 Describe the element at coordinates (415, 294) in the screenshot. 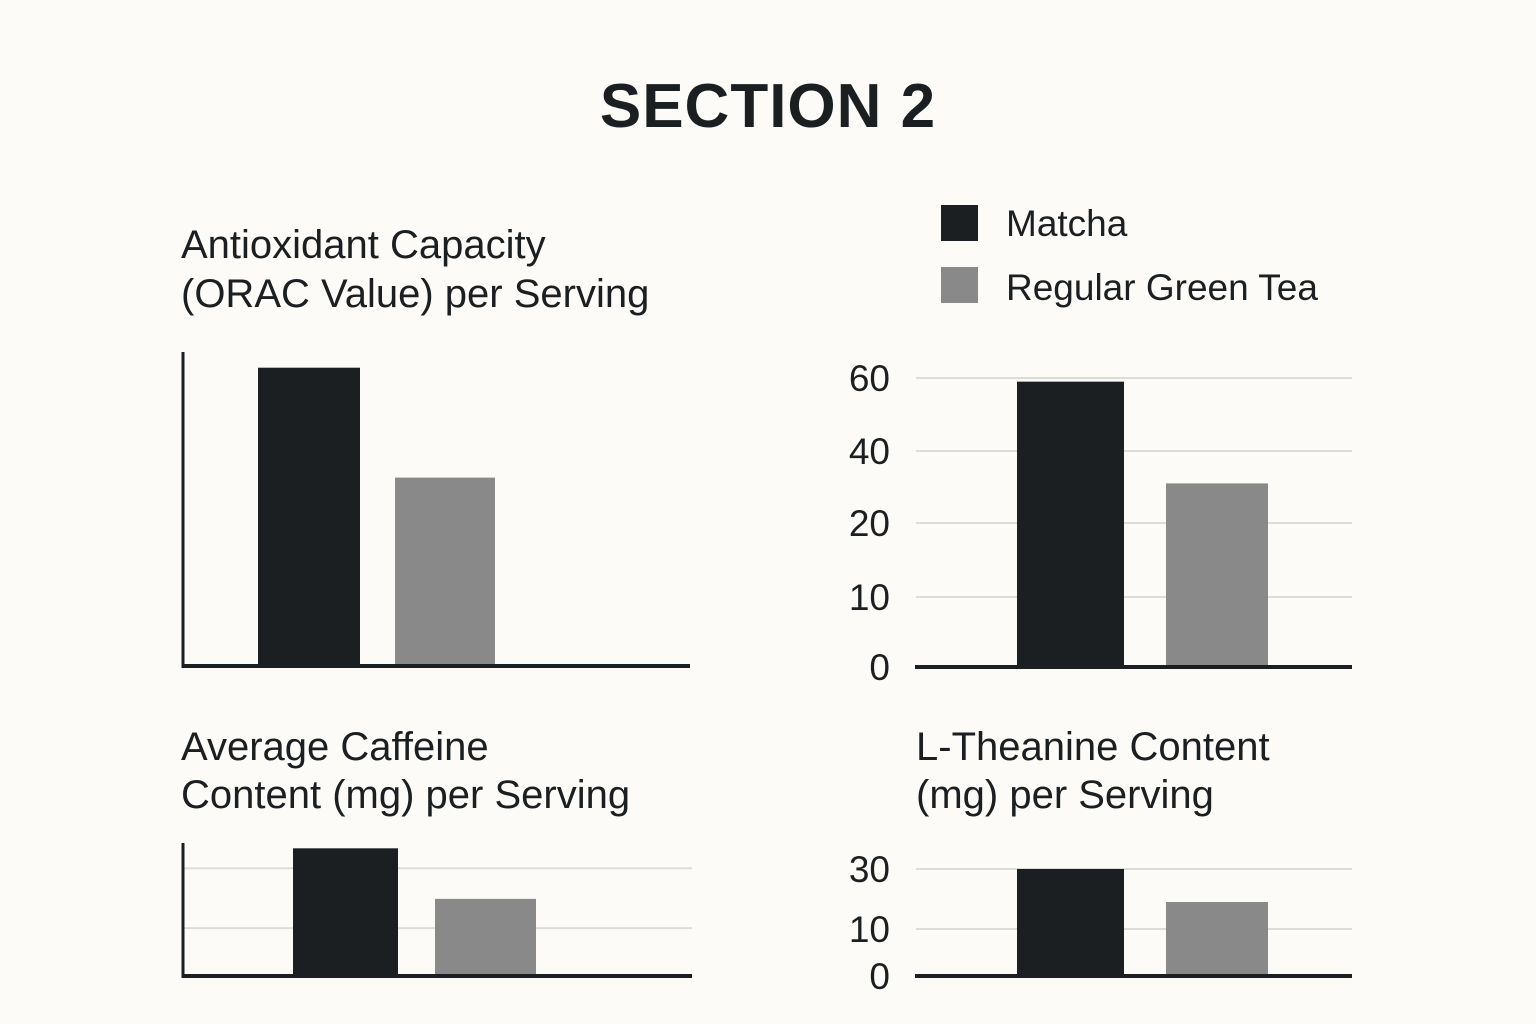

I see `chart-orac-title-line2: (ORAC Value) per Serving` at that location.